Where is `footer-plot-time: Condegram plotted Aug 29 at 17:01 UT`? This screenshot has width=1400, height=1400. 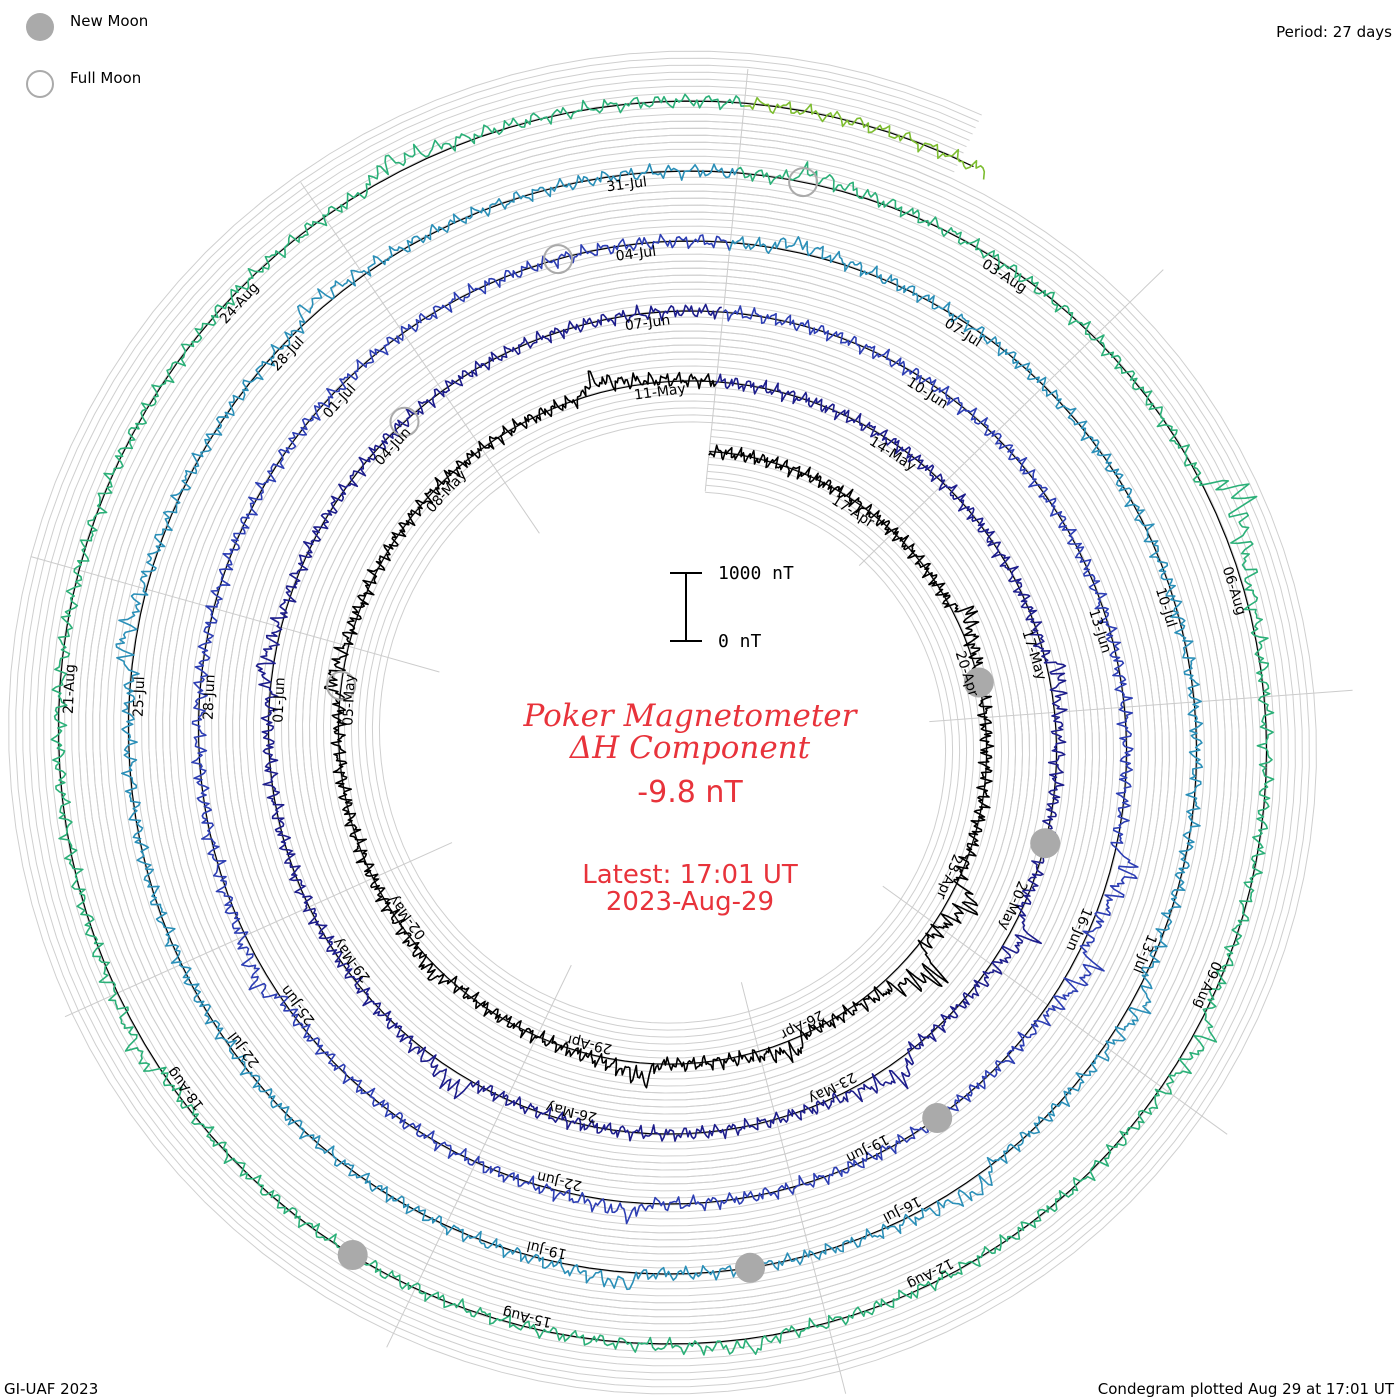
footer-plot-time: Condegram plotted Aug 29 at 17:01 UT is located at coordinates (1245, 1389).